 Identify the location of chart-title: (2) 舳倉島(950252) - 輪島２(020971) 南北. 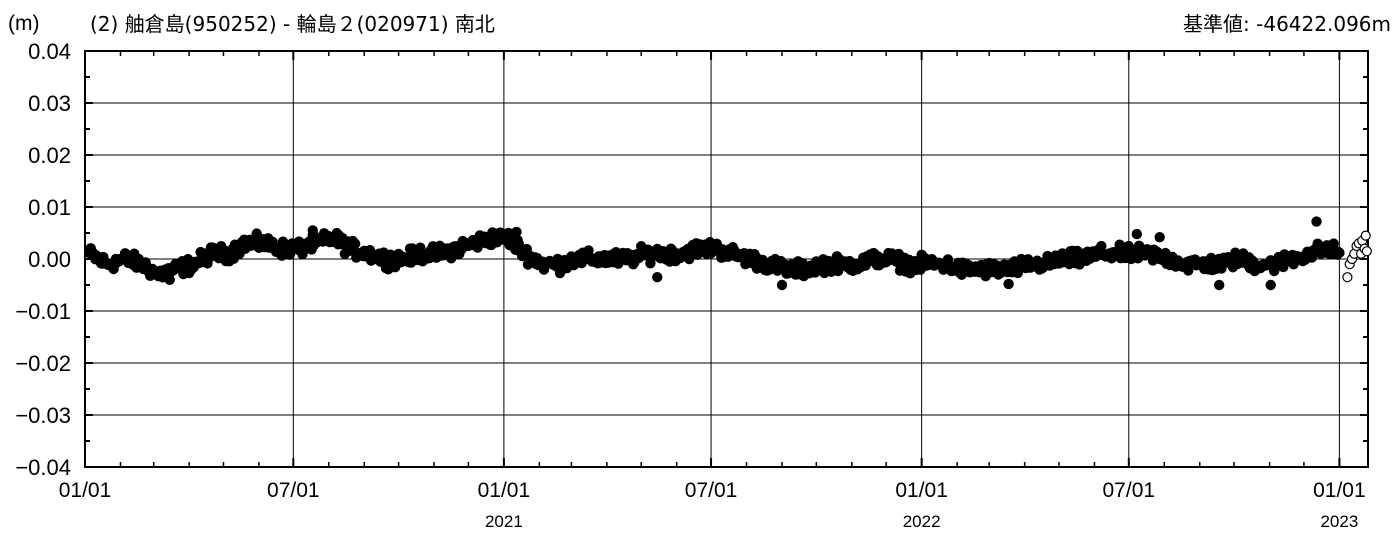
(292, 24).